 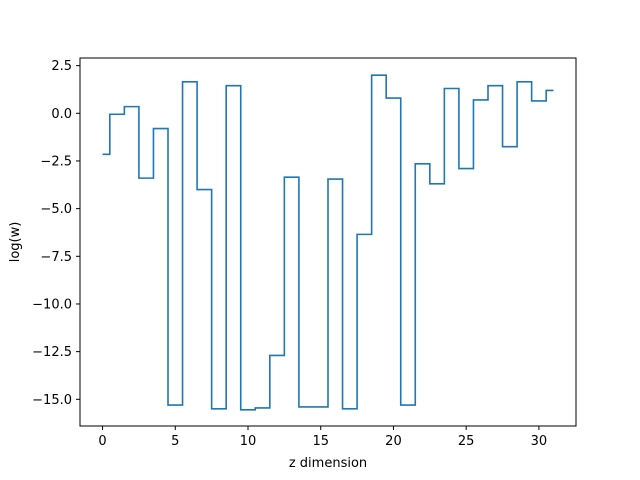 I want to click on x-tick-label: 10, so click(x=248, y=441).